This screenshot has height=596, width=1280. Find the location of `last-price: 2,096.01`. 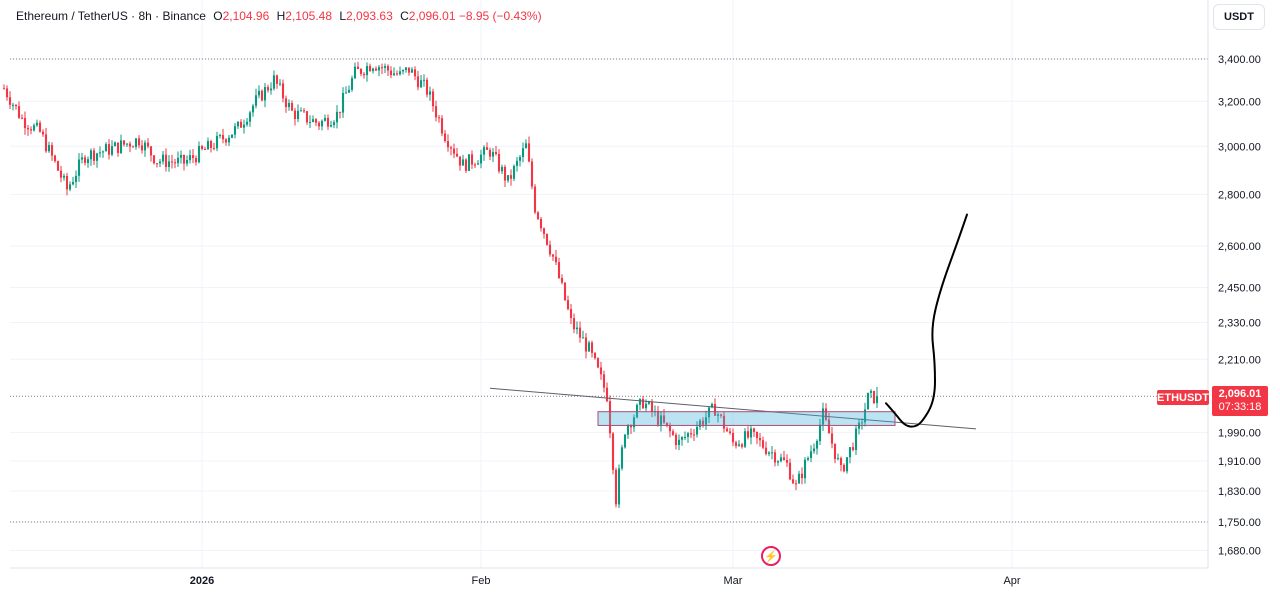

last-price: 2,096.01 is located at coordinates (1240, 394).